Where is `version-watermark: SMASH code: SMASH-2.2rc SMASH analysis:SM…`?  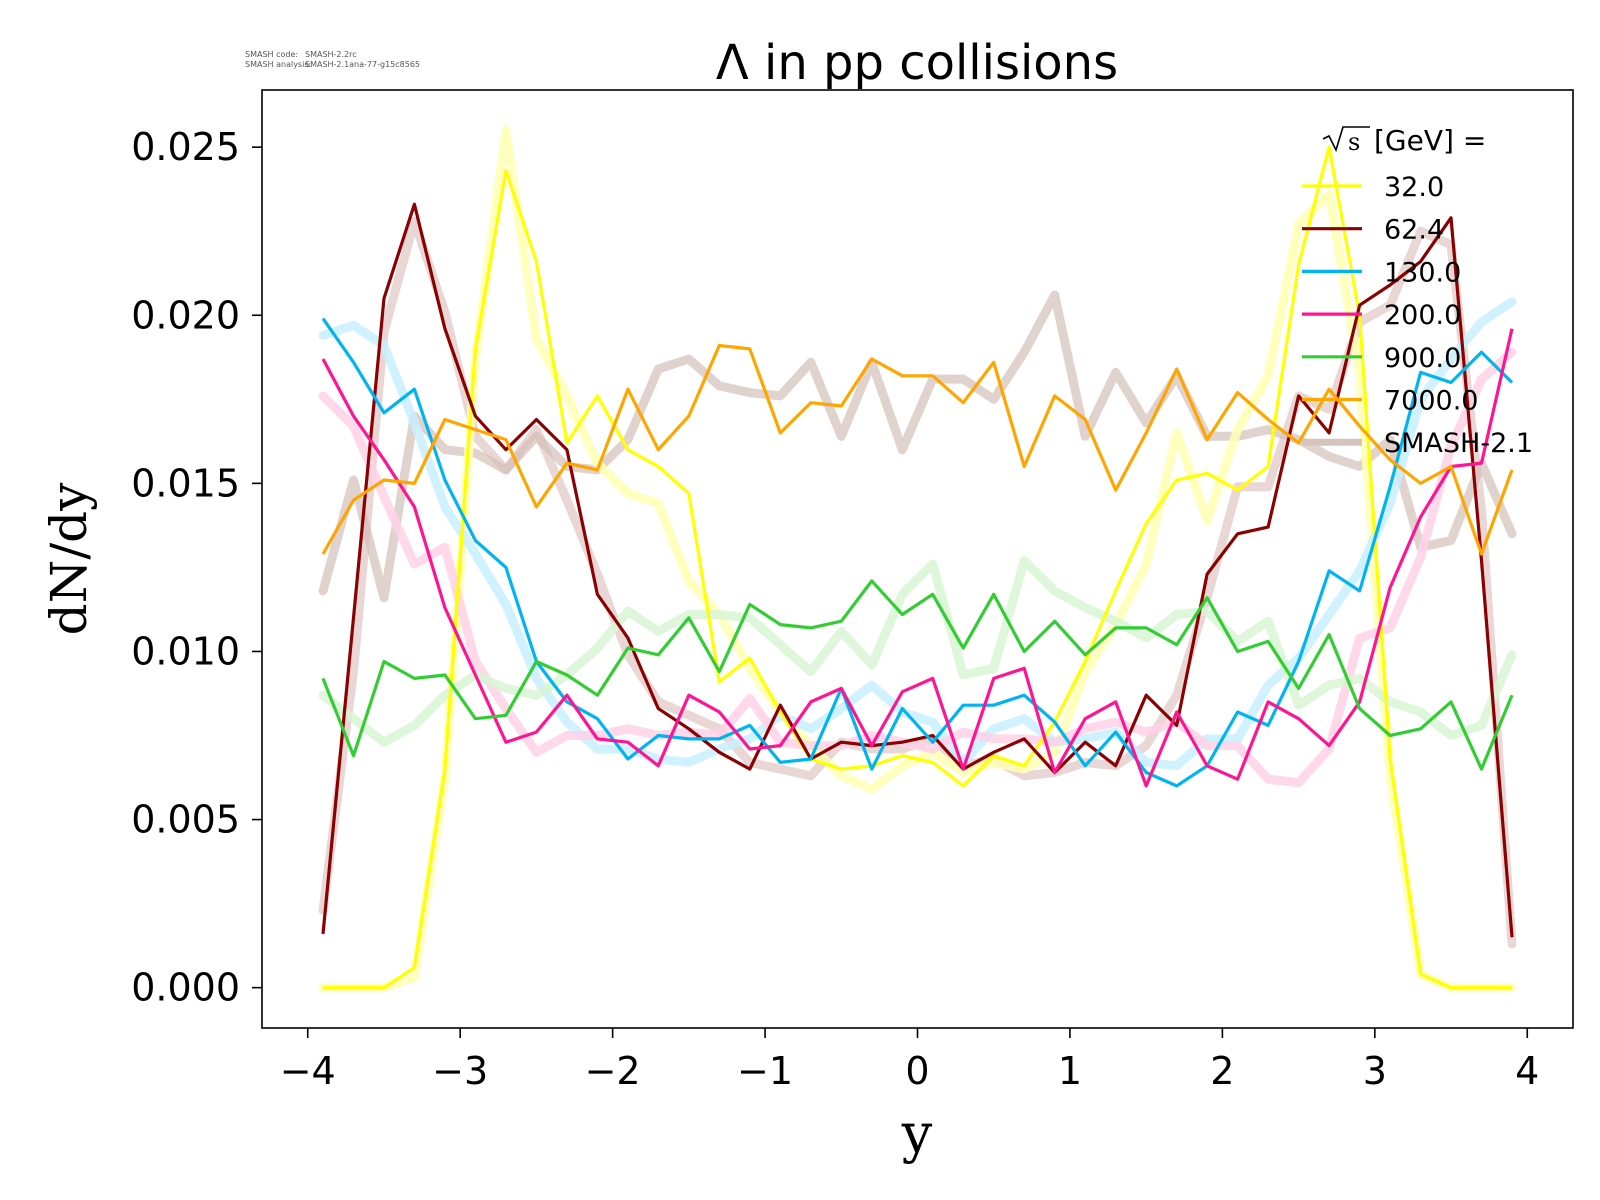
version-watermark: SMASH code: SMASH-2.2rc SMASH analysis:SM… is located at coordinates (332, 60).